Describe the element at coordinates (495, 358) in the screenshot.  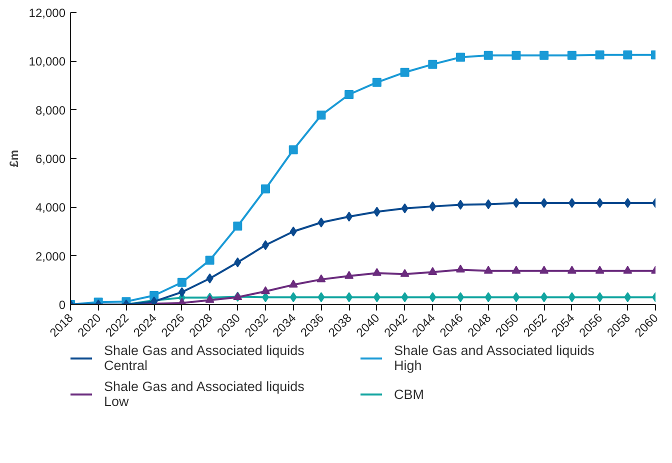
I see `legend-label: Shale Gas and Associated liquids High` at that location.